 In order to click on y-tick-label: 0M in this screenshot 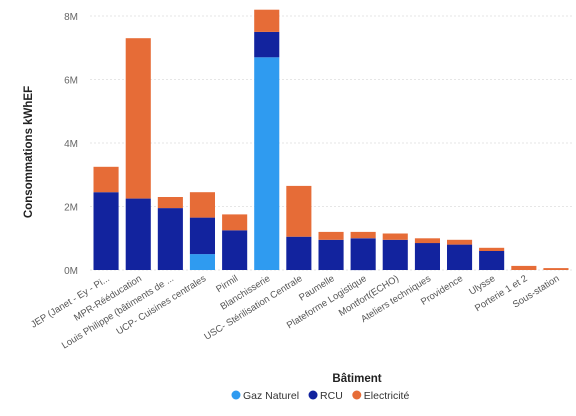, I will do `click(71, 271)`.